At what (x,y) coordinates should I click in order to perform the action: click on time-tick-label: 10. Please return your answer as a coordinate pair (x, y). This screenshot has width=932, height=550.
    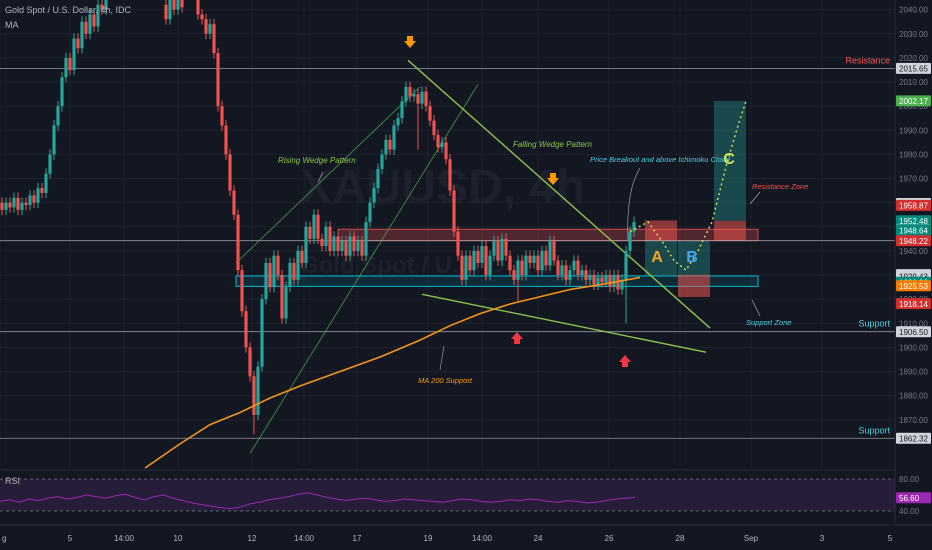
    Looking at the image, I should click on (178, 538).